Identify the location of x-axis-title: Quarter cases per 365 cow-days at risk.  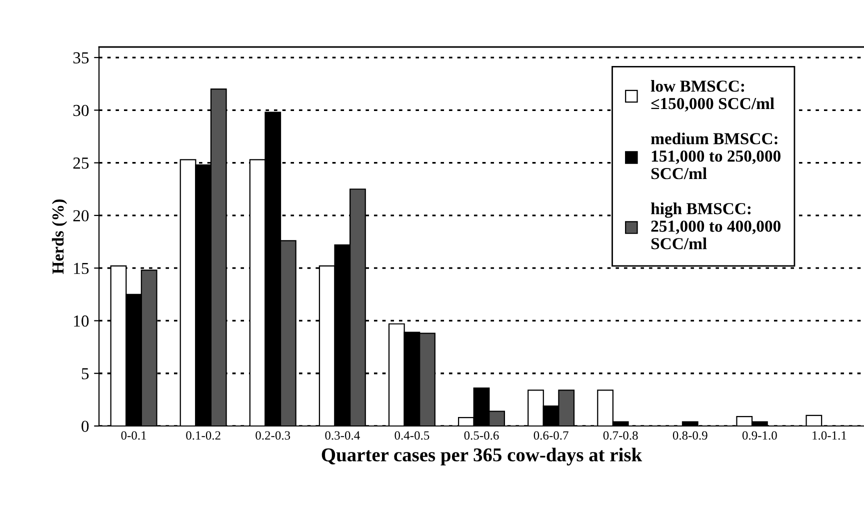
(482, 457).